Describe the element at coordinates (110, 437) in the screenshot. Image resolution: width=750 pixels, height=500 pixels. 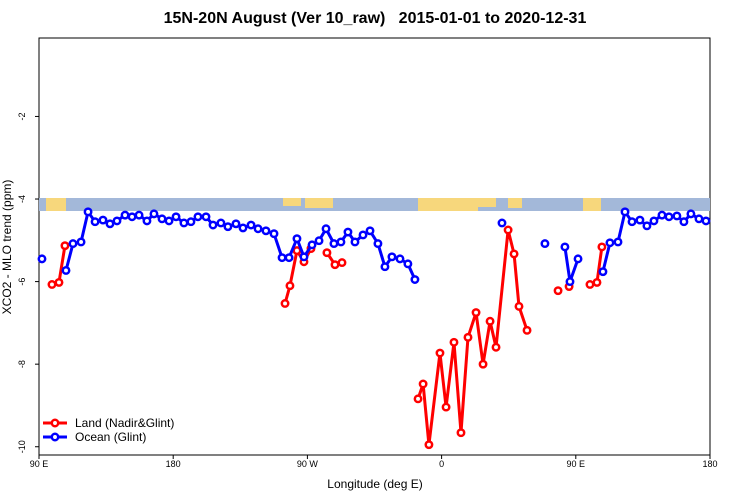
I see `legend-label: Ocean (Glint)` at that location.